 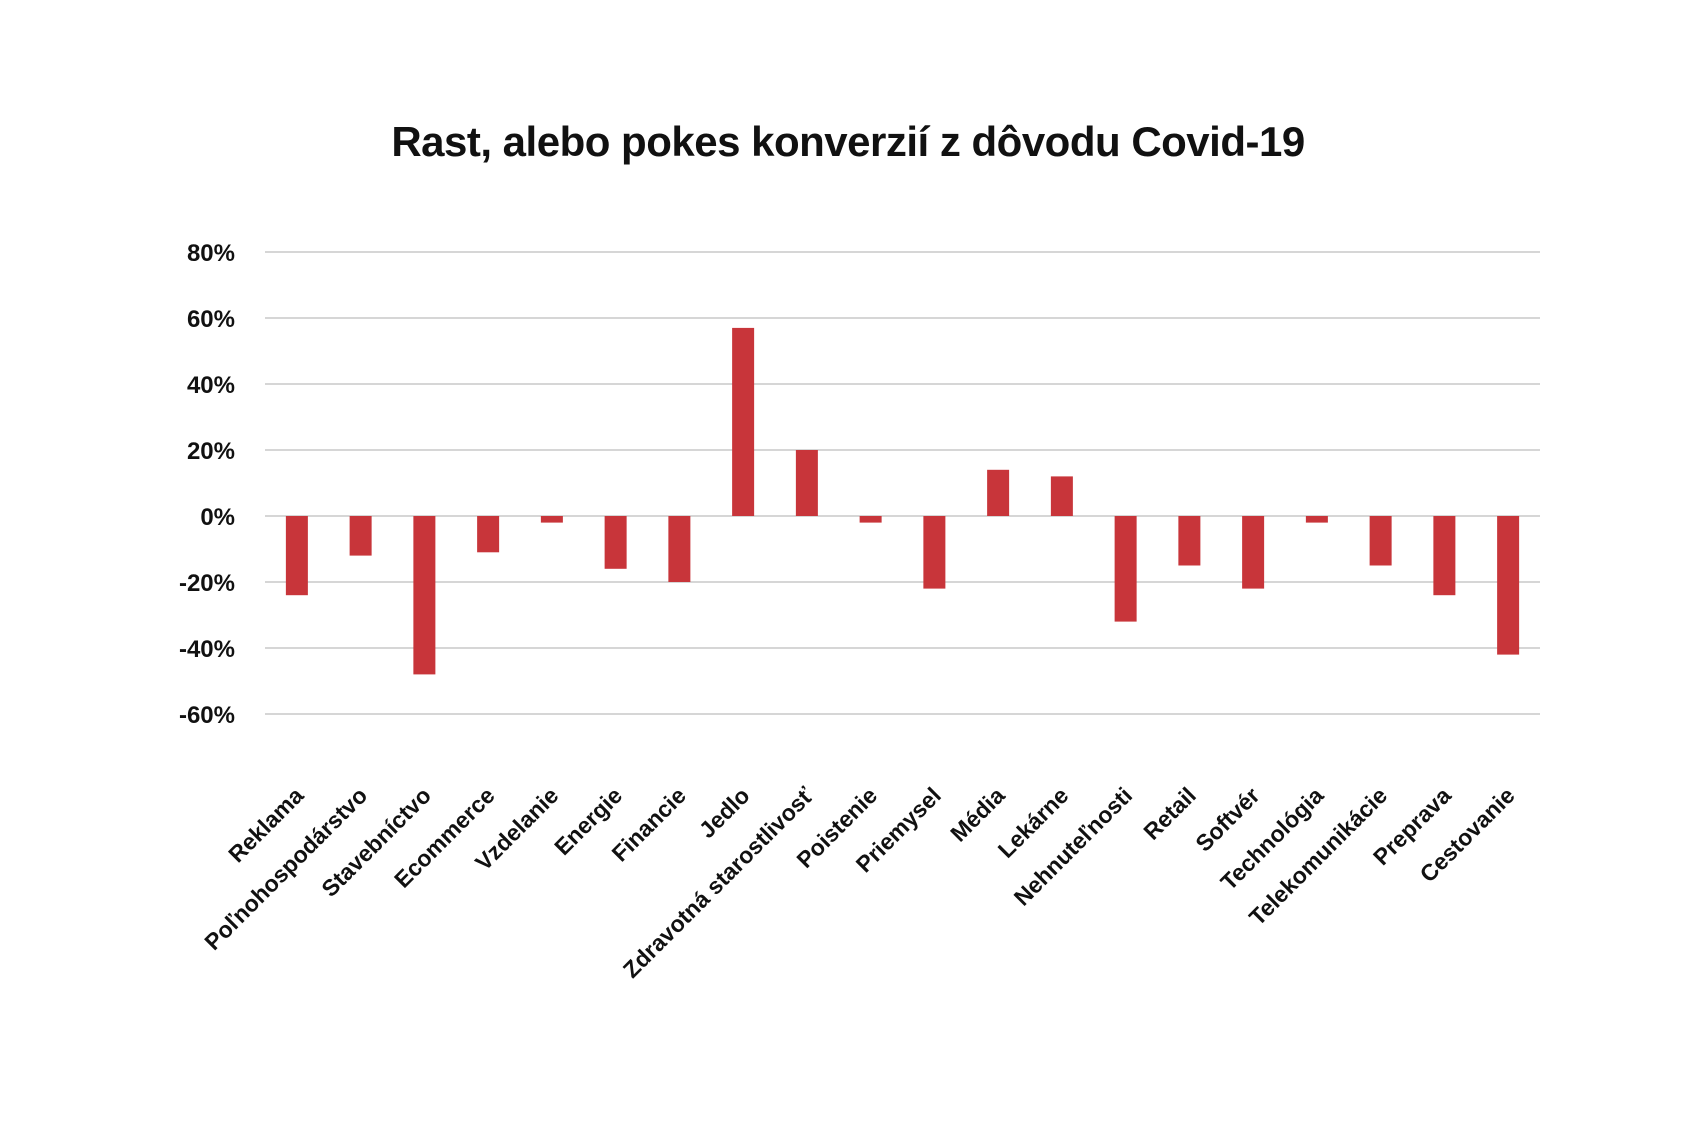 What do you see at coordinates (207, 484) in the screenshot?
I see `y-axis-ticks: 80% 60% 40% 20% 0% -20% -40% -60%` at bounding box center [207, 484].